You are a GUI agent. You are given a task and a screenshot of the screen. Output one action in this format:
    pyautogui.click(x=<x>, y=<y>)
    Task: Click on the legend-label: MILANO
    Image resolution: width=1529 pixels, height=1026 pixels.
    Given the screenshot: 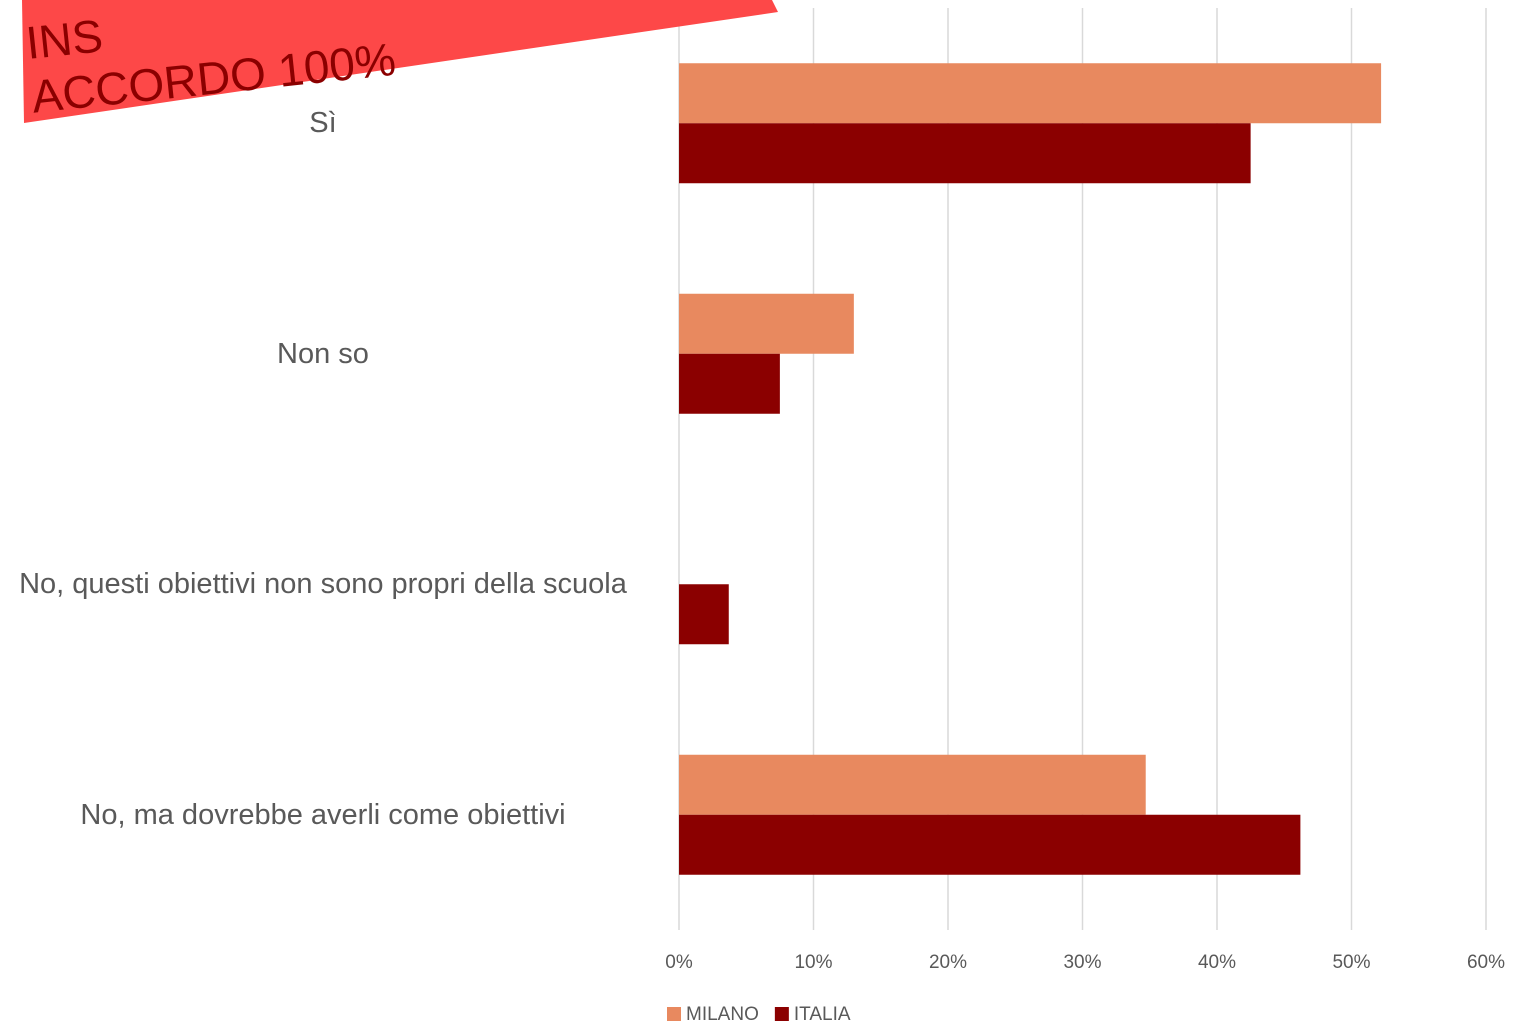 What is the action you would take?
    pyautogui.click(x=722, y=1014)
    